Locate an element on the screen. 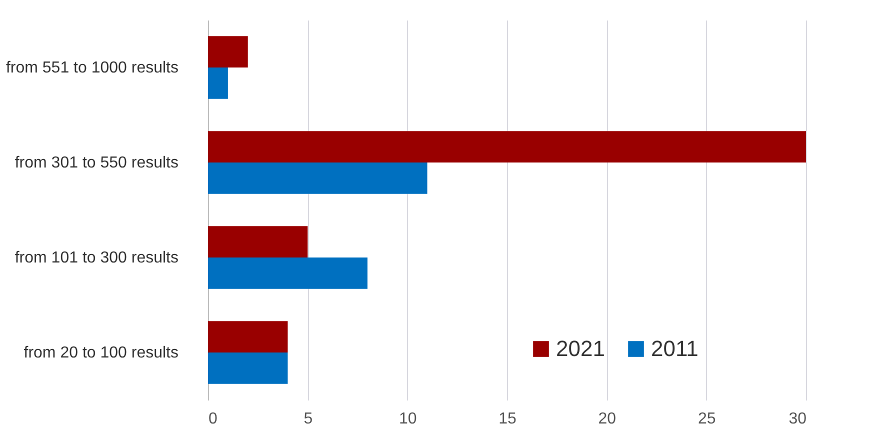  legend-label: 2021 is located at coordinates (580, 348).